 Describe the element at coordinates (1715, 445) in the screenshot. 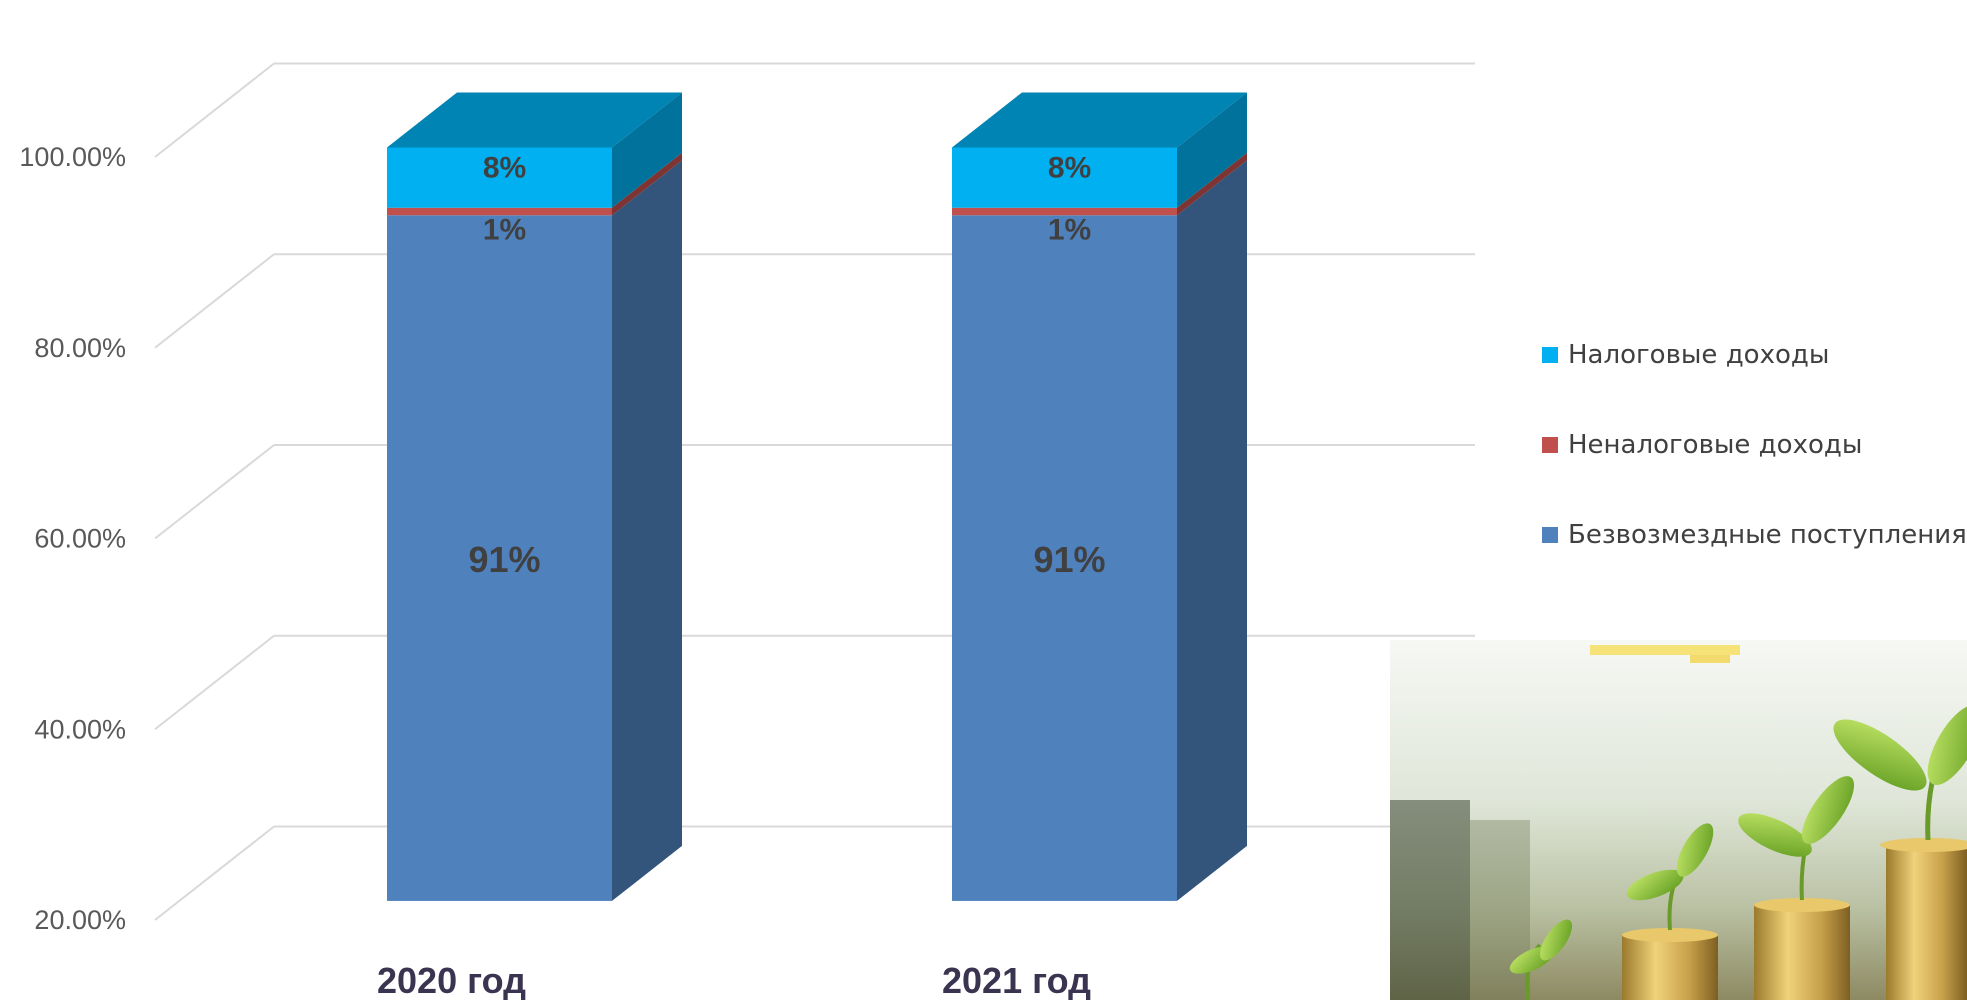

I see `legend-label: Неналоговые доходы` at that location.